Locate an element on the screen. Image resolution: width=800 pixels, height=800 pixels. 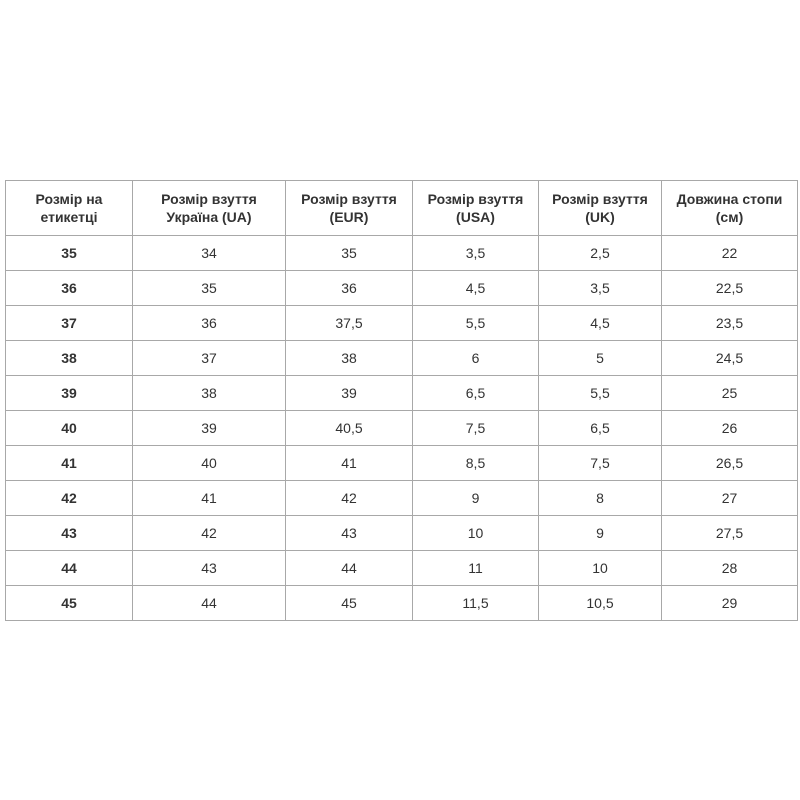
table-cell: 27,5 is located at coordinates (729, 533).